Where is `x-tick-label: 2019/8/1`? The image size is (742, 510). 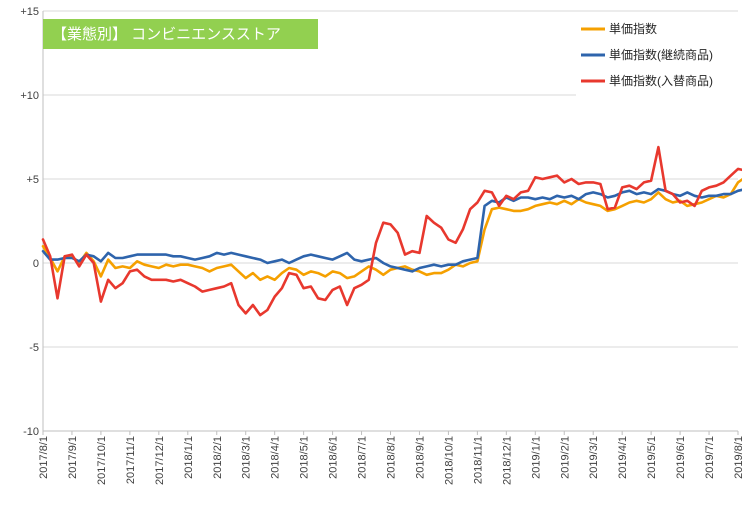
x-tick-label: 2019/8/1 is located at coordinates (737, 457).